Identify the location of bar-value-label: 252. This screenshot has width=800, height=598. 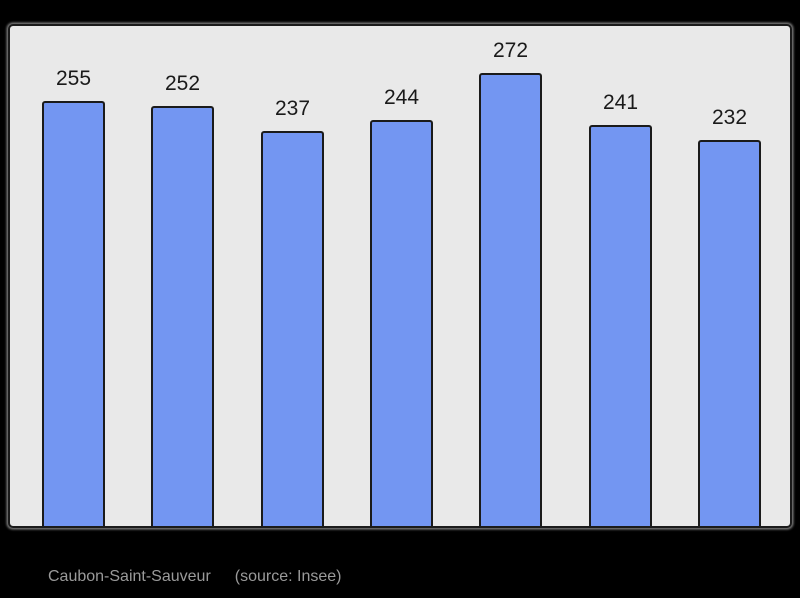
(182, 83).